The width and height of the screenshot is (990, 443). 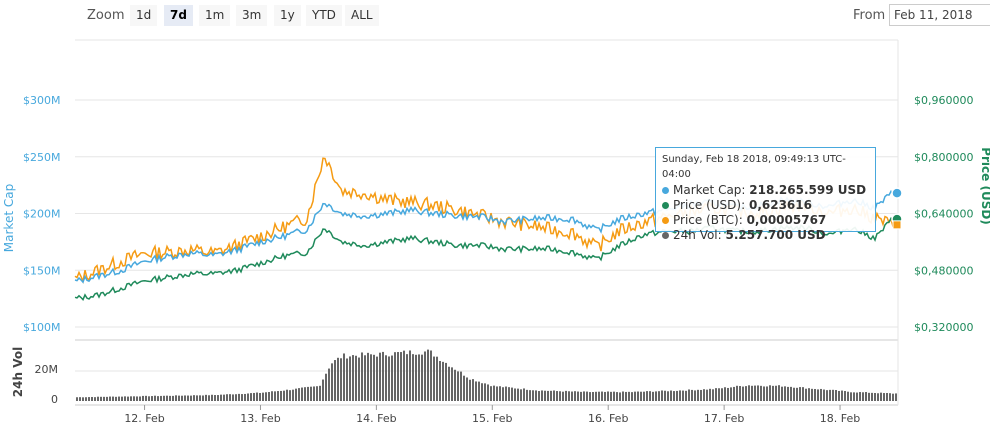 What do you see at coordinates (765, 220) in the screenshot?
I see `tooltip-row-price-btc: Price (BTC): 0,00005767` at bounding box center [765, 220].